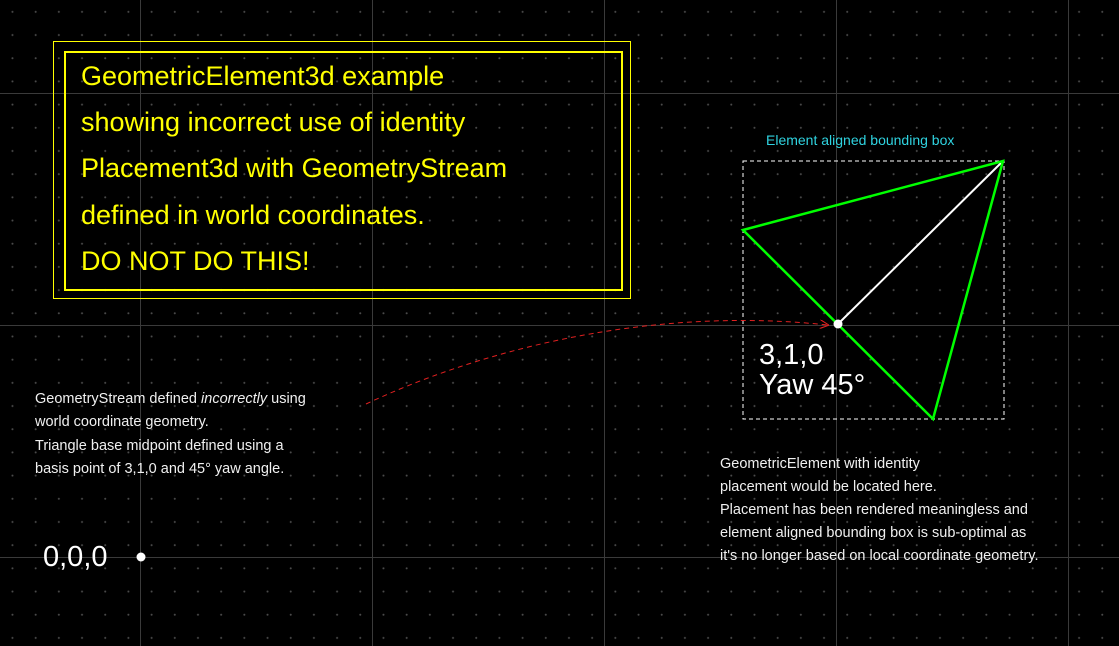 Image resolution: width=1119 pixels, height=646 pixels. I want to click on left-note-line-1-post: using, so click(286, 399).